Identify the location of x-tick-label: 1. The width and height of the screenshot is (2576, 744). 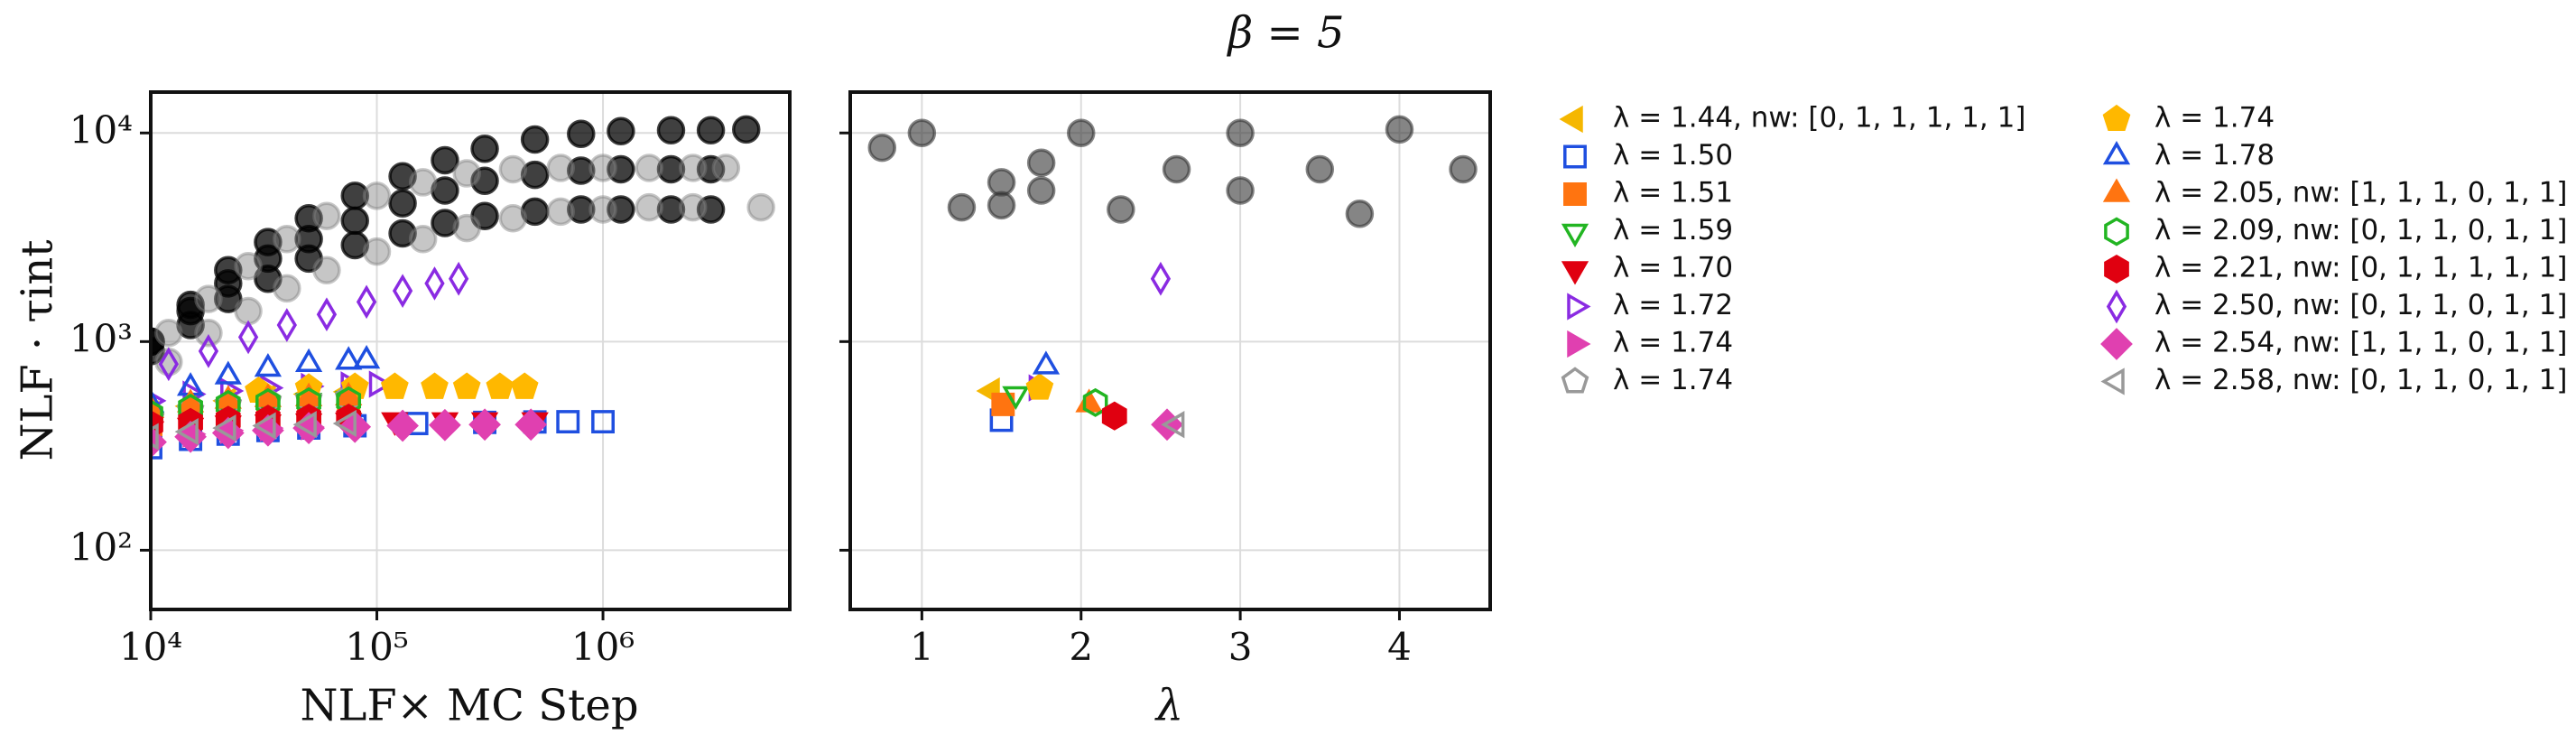
(922, 647).